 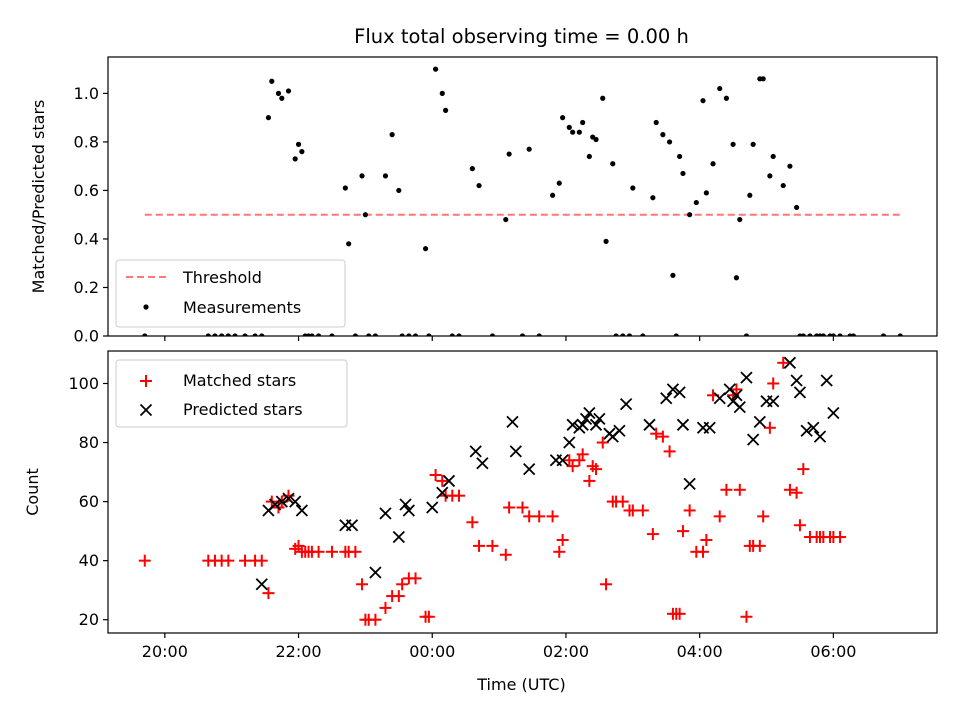 What do you see at coordinates (86, 287) in the screenshot?
I see `y-tick-label-0: 0.2` at bounding box center [86, 287].